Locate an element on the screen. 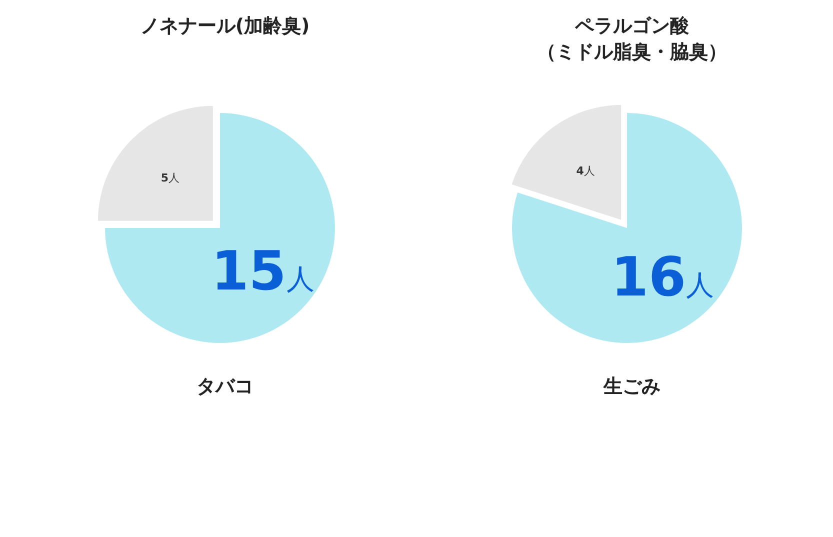 This screenshot has height=537, width=833. chart-title: ノネナール(加齢臭) is located at coordinates (225, 26).